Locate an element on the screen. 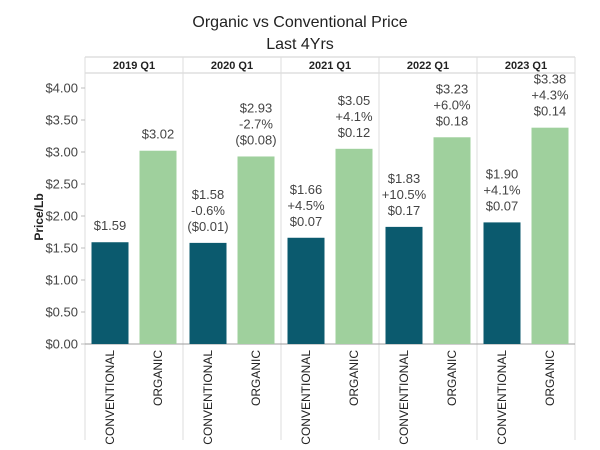  chart-title: Organic vs Conventional Price is located at coordinates (299, 22).